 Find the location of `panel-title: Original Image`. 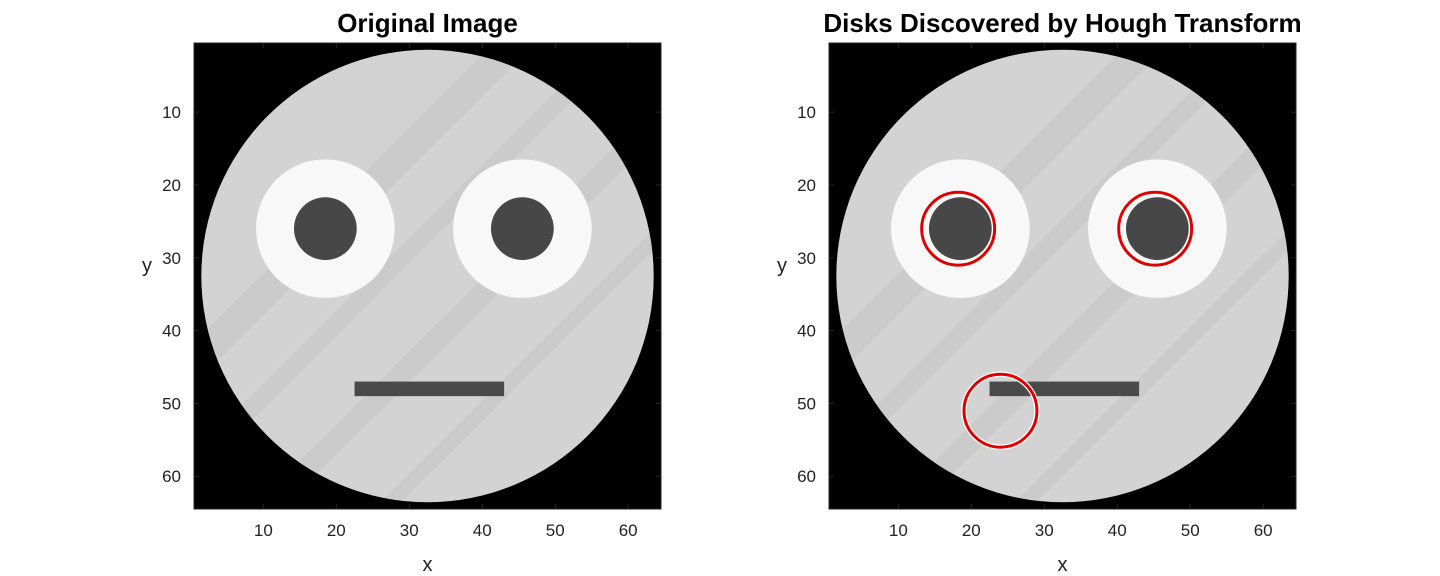

panel-title: Original Image is located at coordinates (427, 23).